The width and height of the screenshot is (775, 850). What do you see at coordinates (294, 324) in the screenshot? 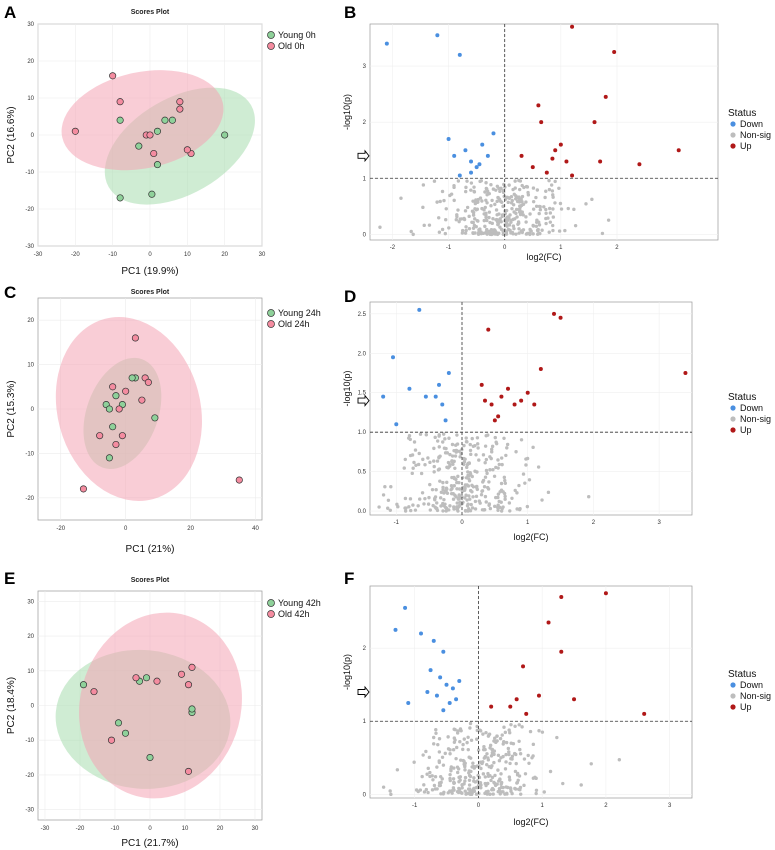
I see `legend-label: Old 24h` at bounding box center [294, 324].